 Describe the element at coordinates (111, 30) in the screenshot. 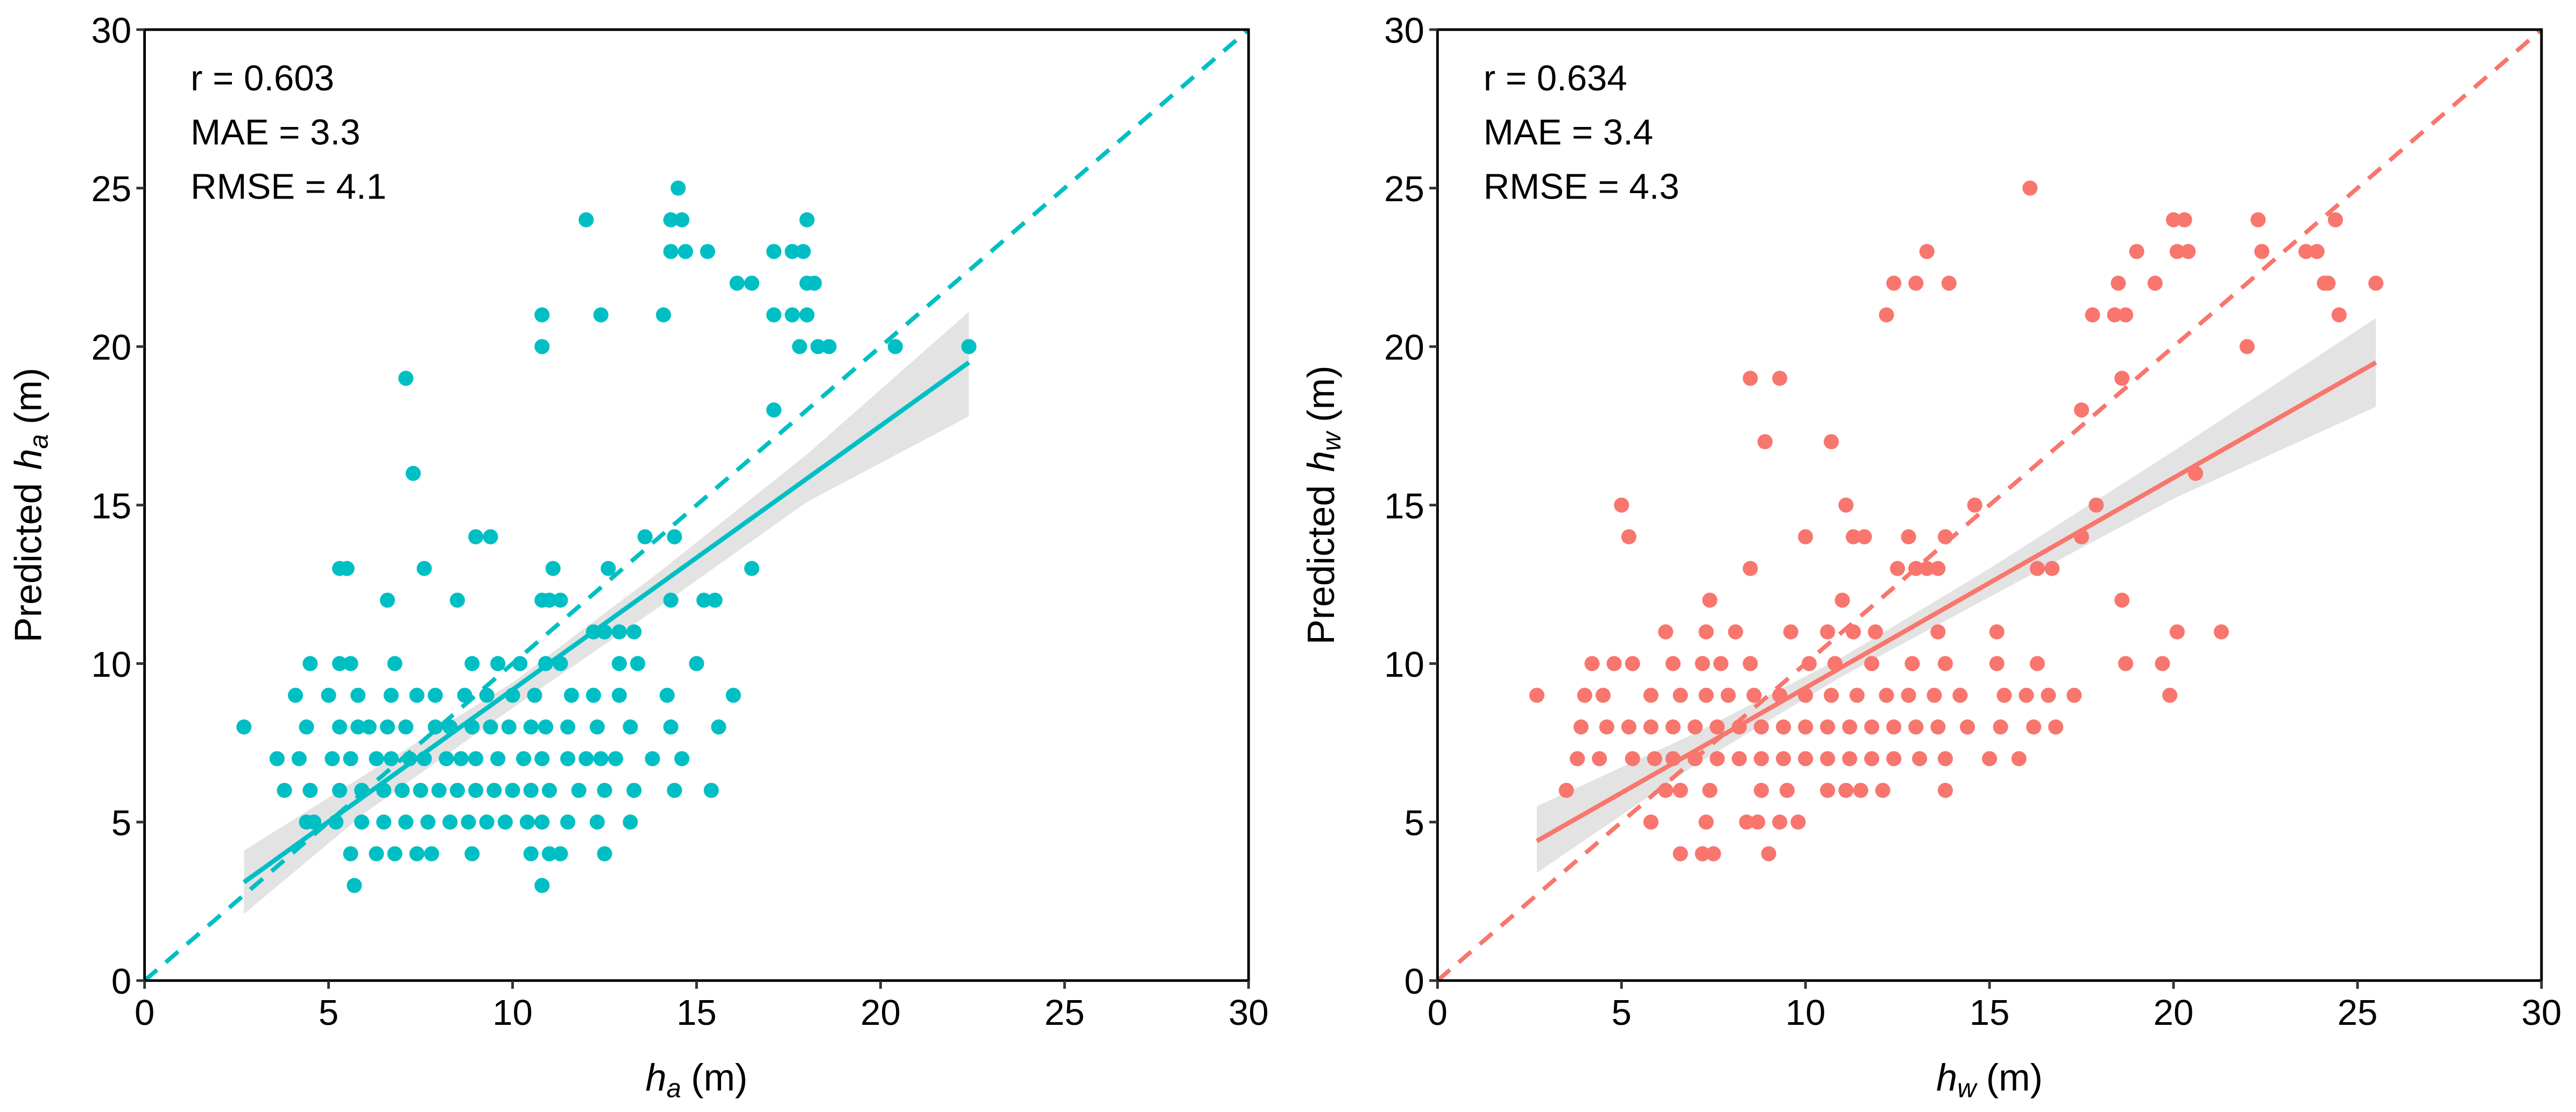

I see `y-tick-label: 30` at that location.